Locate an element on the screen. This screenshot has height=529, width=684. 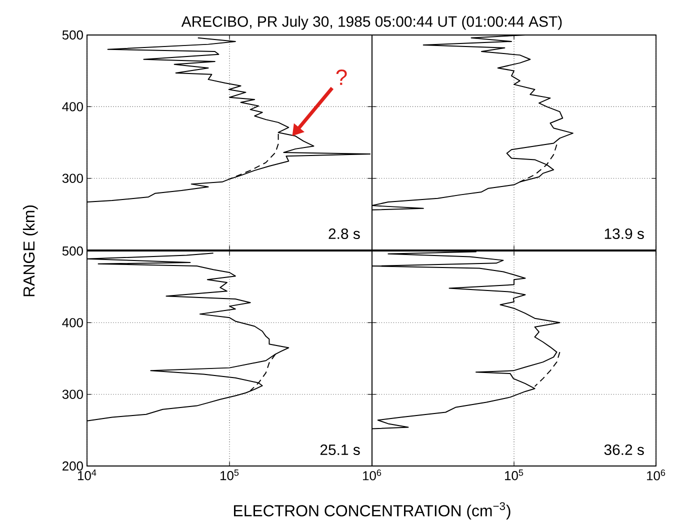
annotation: 2.8 s is located at coordinates (344, 234).